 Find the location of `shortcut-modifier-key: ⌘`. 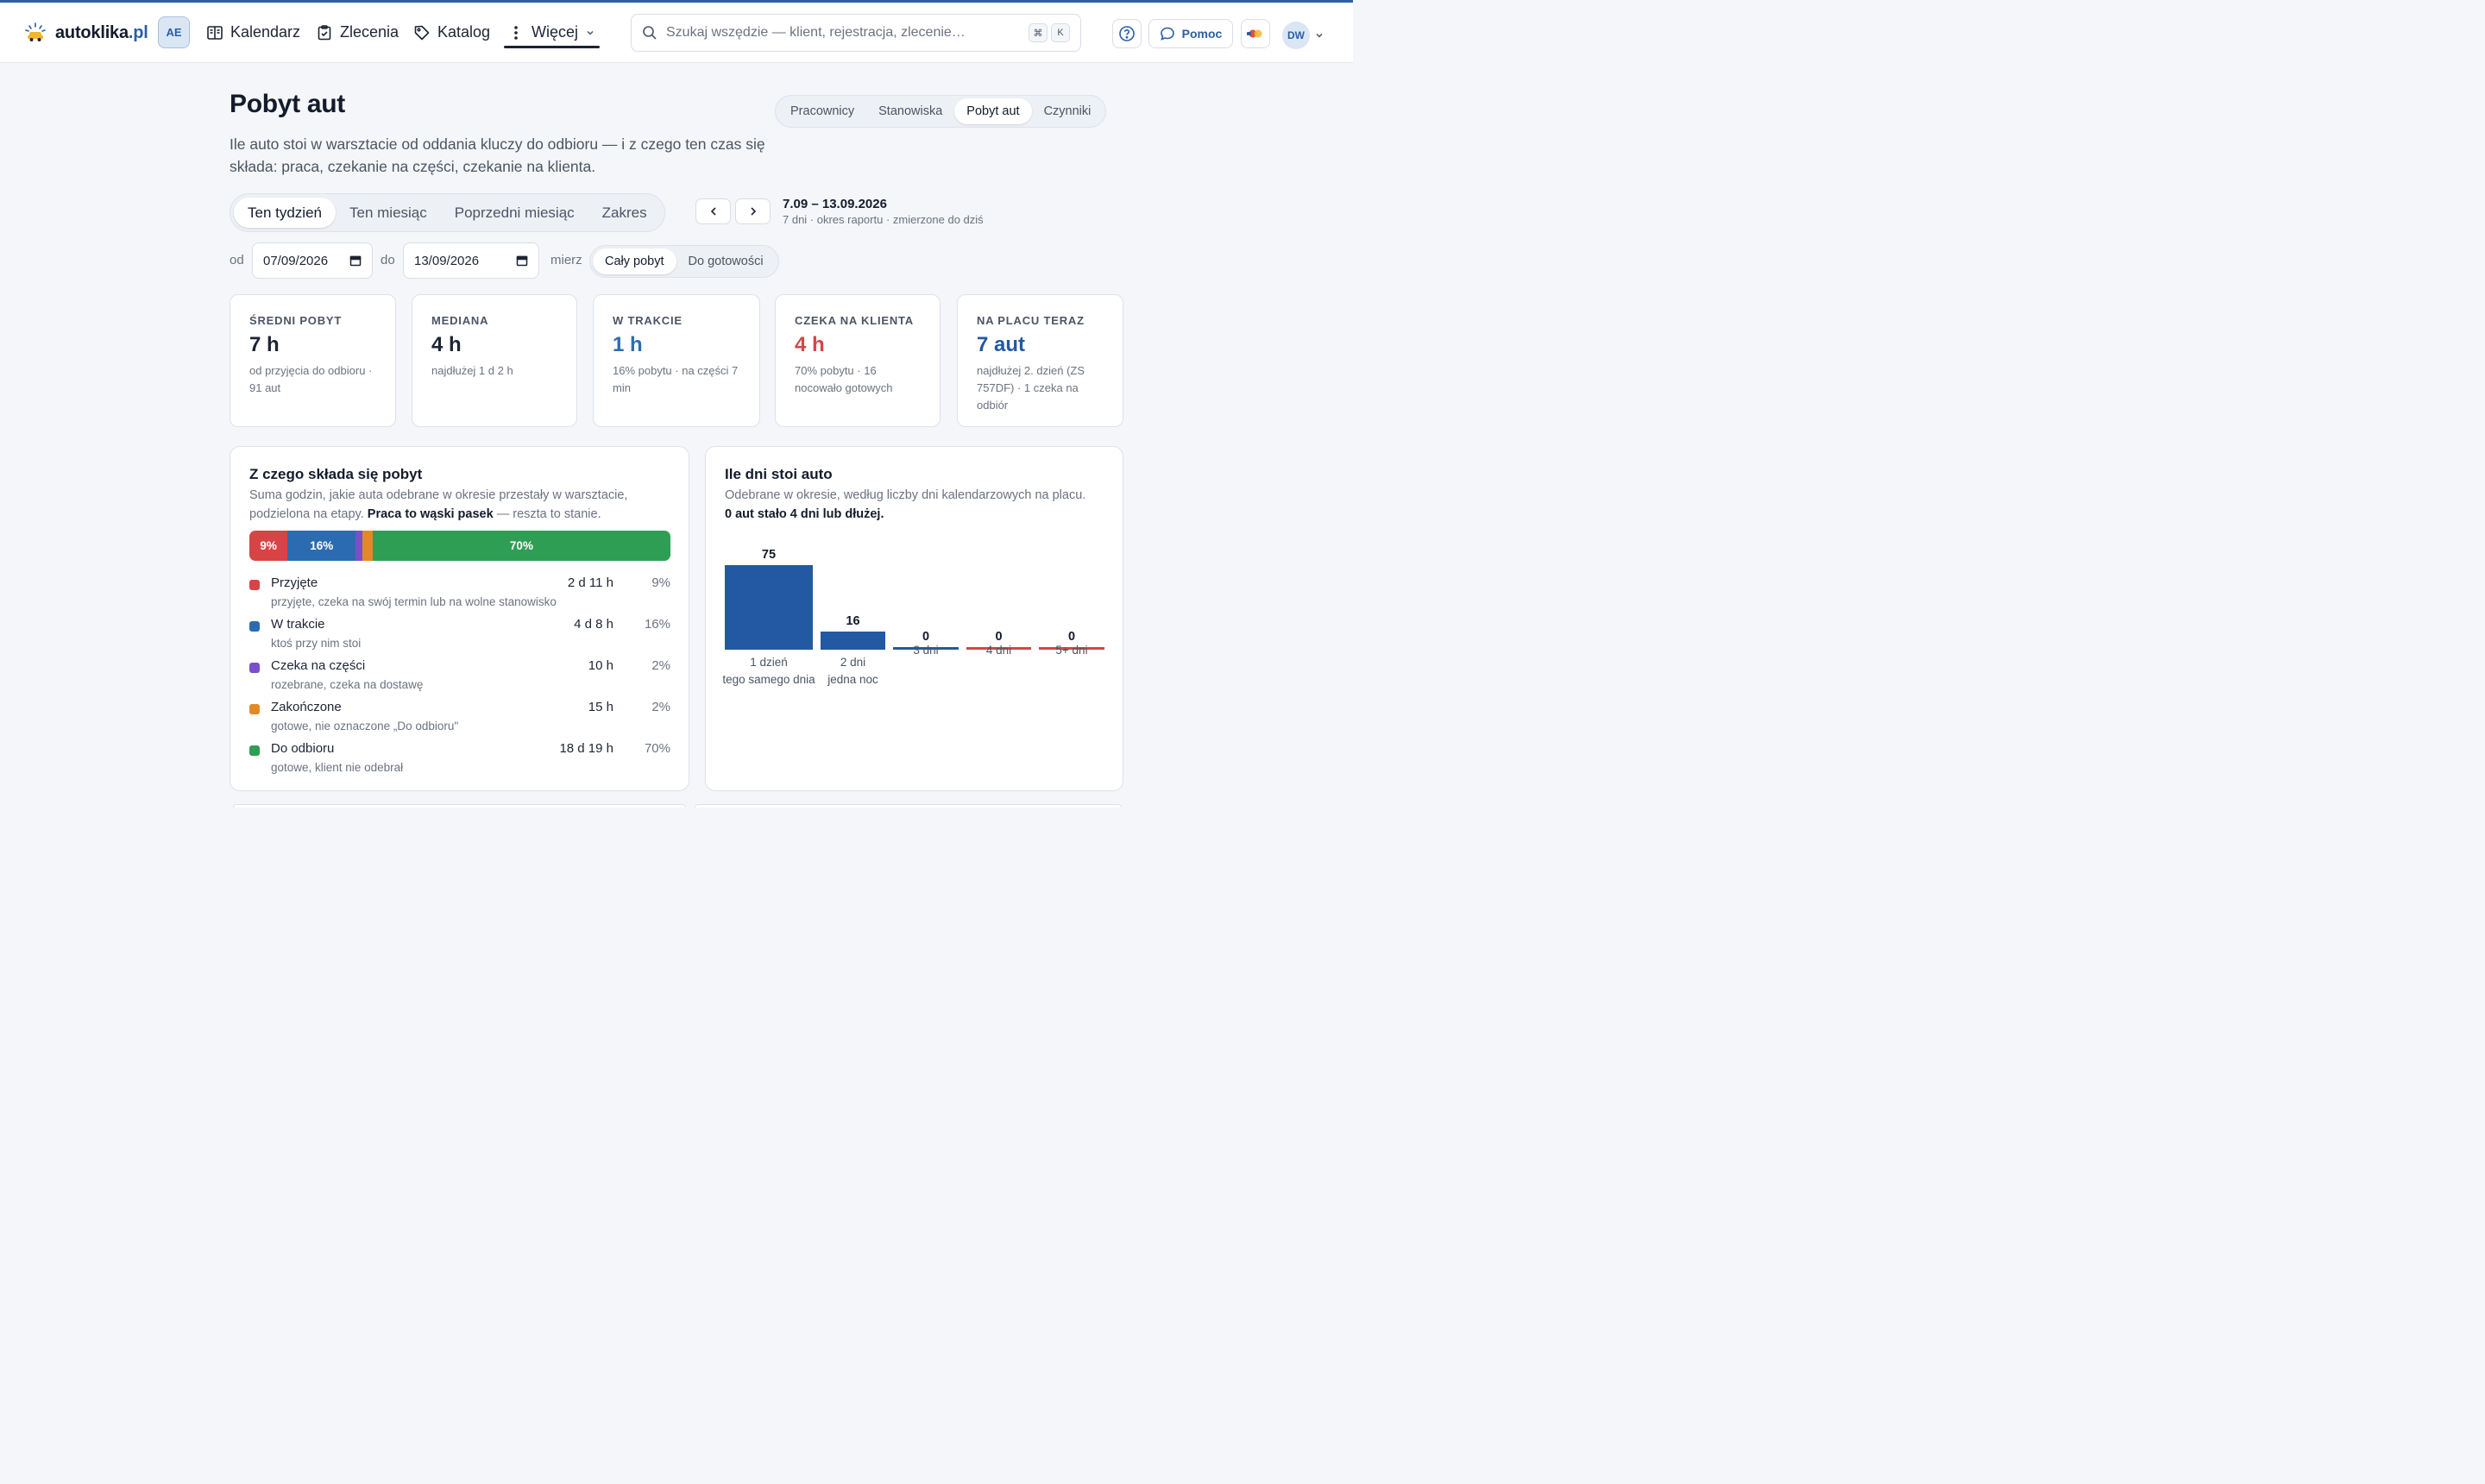

shortcut-modifier-key: ⌘ is located at coordinates (1038, 32).